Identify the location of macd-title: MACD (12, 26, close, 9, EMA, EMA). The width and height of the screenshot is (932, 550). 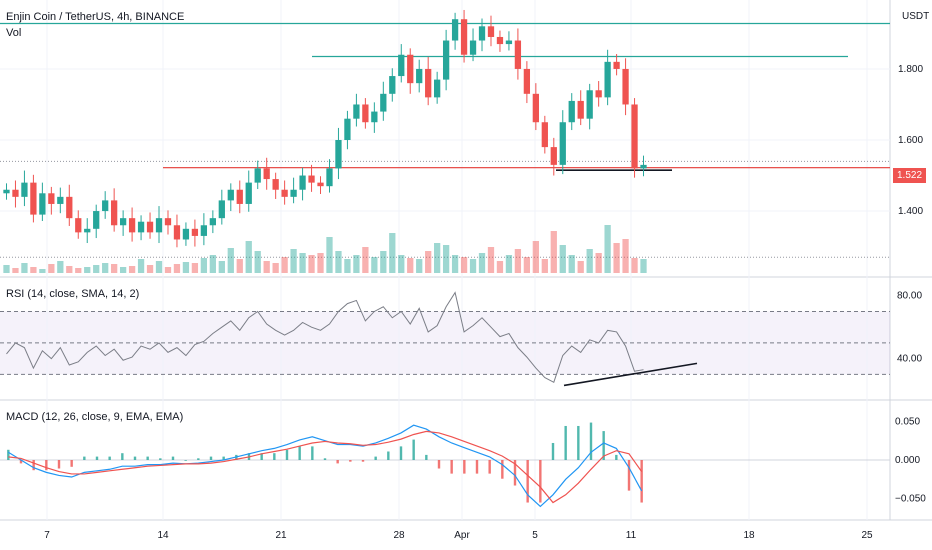
(95, 417).